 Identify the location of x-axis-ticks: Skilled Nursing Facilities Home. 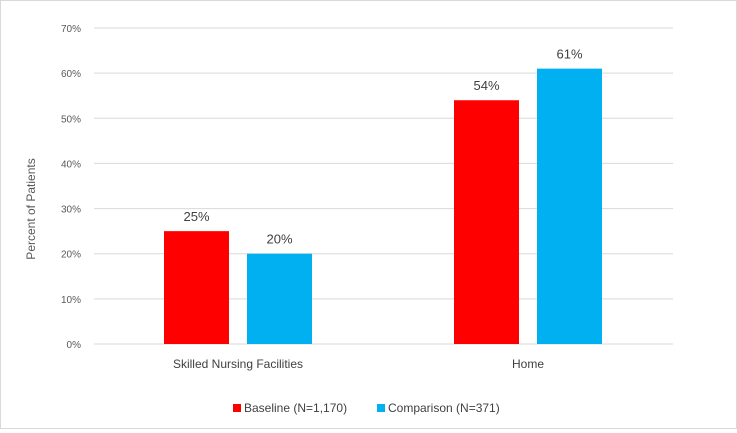
(358, 364).